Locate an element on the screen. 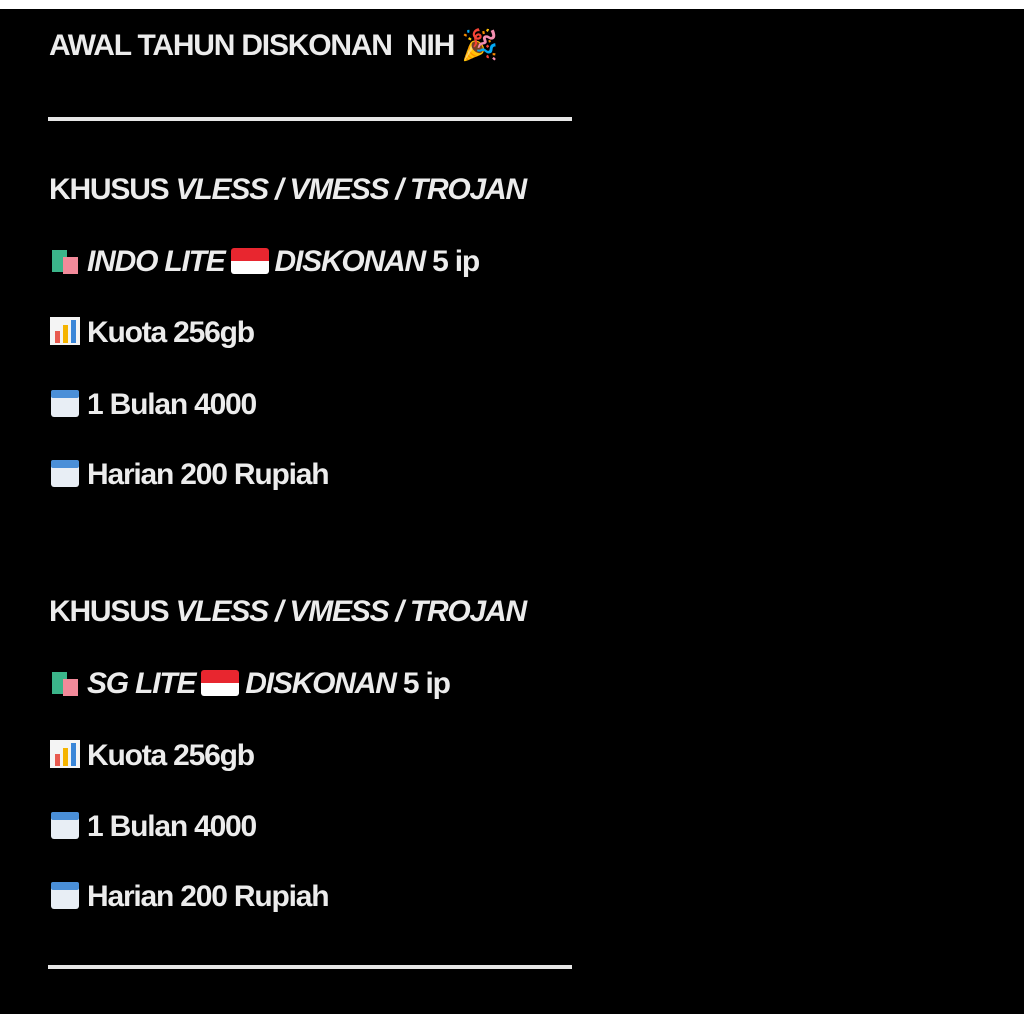 The height and width of the screenshot is (1024, 1024). singapore-flag-icon is located at coordinates (220, 683).